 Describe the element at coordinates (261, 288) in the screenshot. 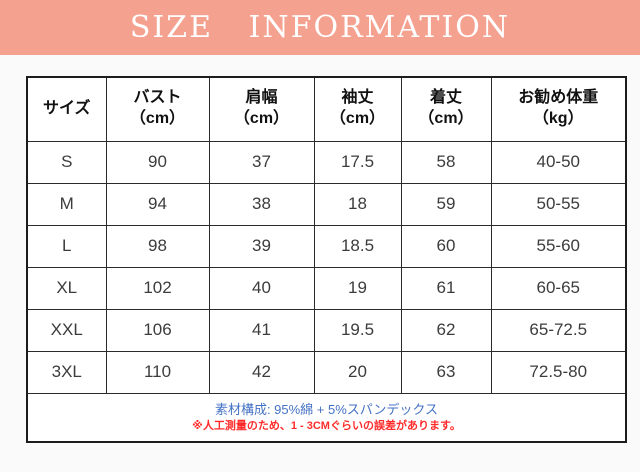

I see `table-cell: 40` at that location.